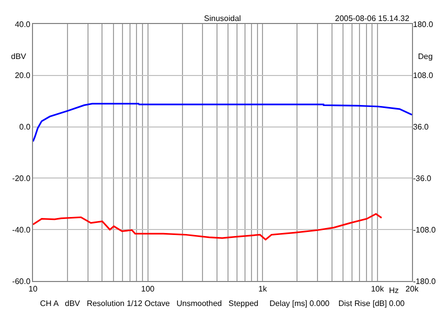  What do you see at coordinates (394, 290) in the screenshot?
I see `x-axis-title: Hz` at bounding box center [394, 290].